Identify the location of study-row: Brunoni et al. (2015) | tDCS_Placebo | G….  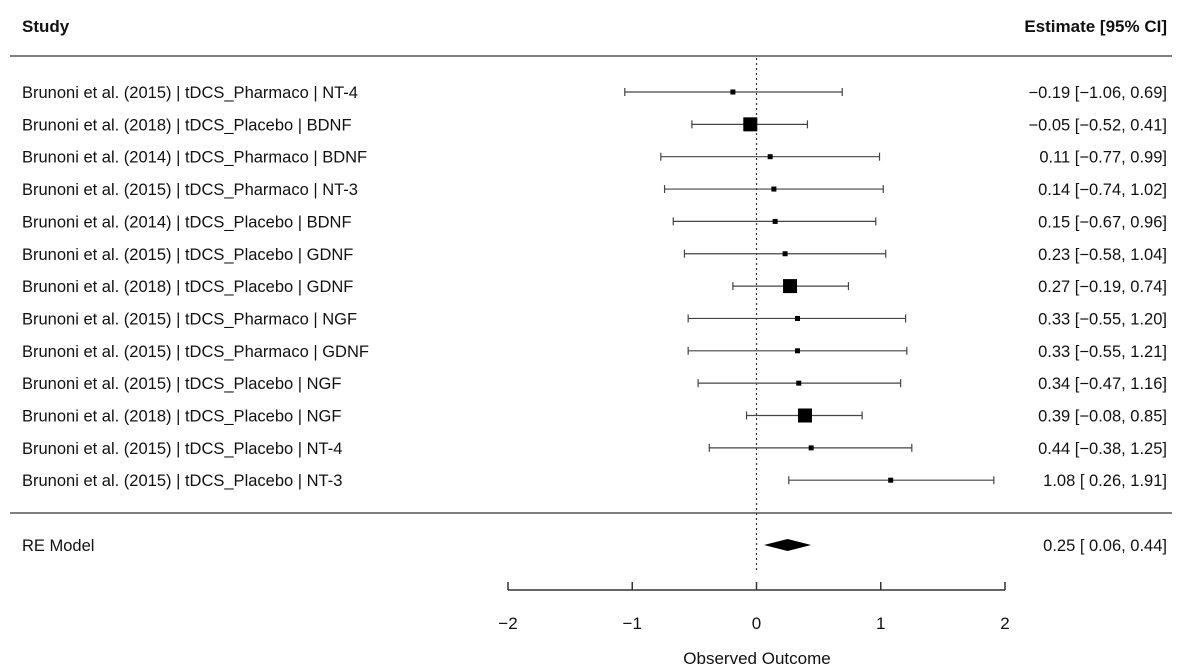
(594, 255).